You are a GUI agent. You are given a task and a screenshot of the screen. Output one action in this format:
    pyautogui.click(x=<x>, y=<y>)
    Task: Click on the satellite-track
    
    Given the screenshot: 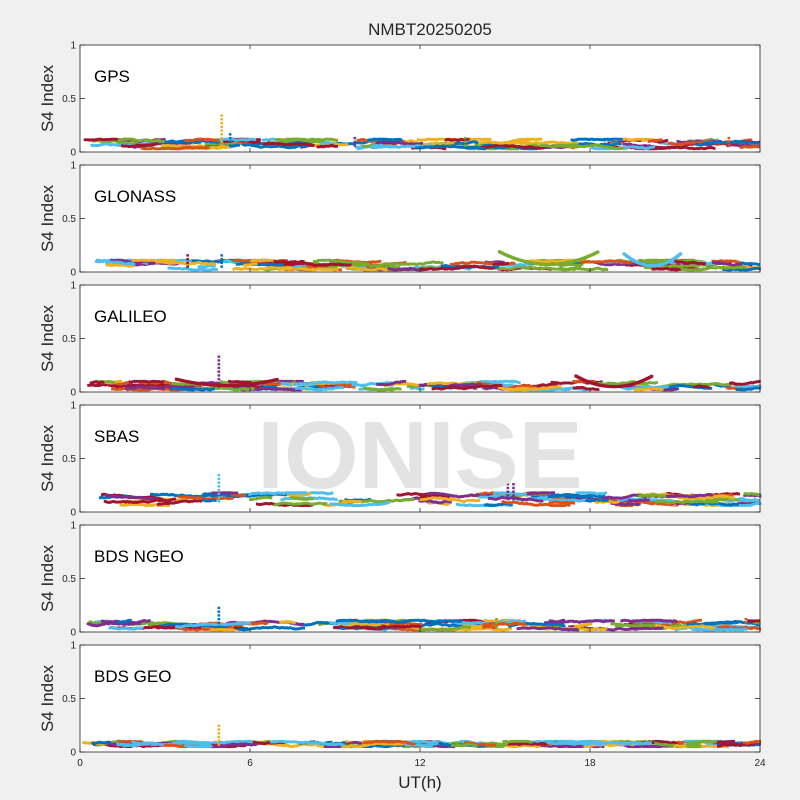 What is the action you would take?
    pyautogui.click(x=275, y=146)
    